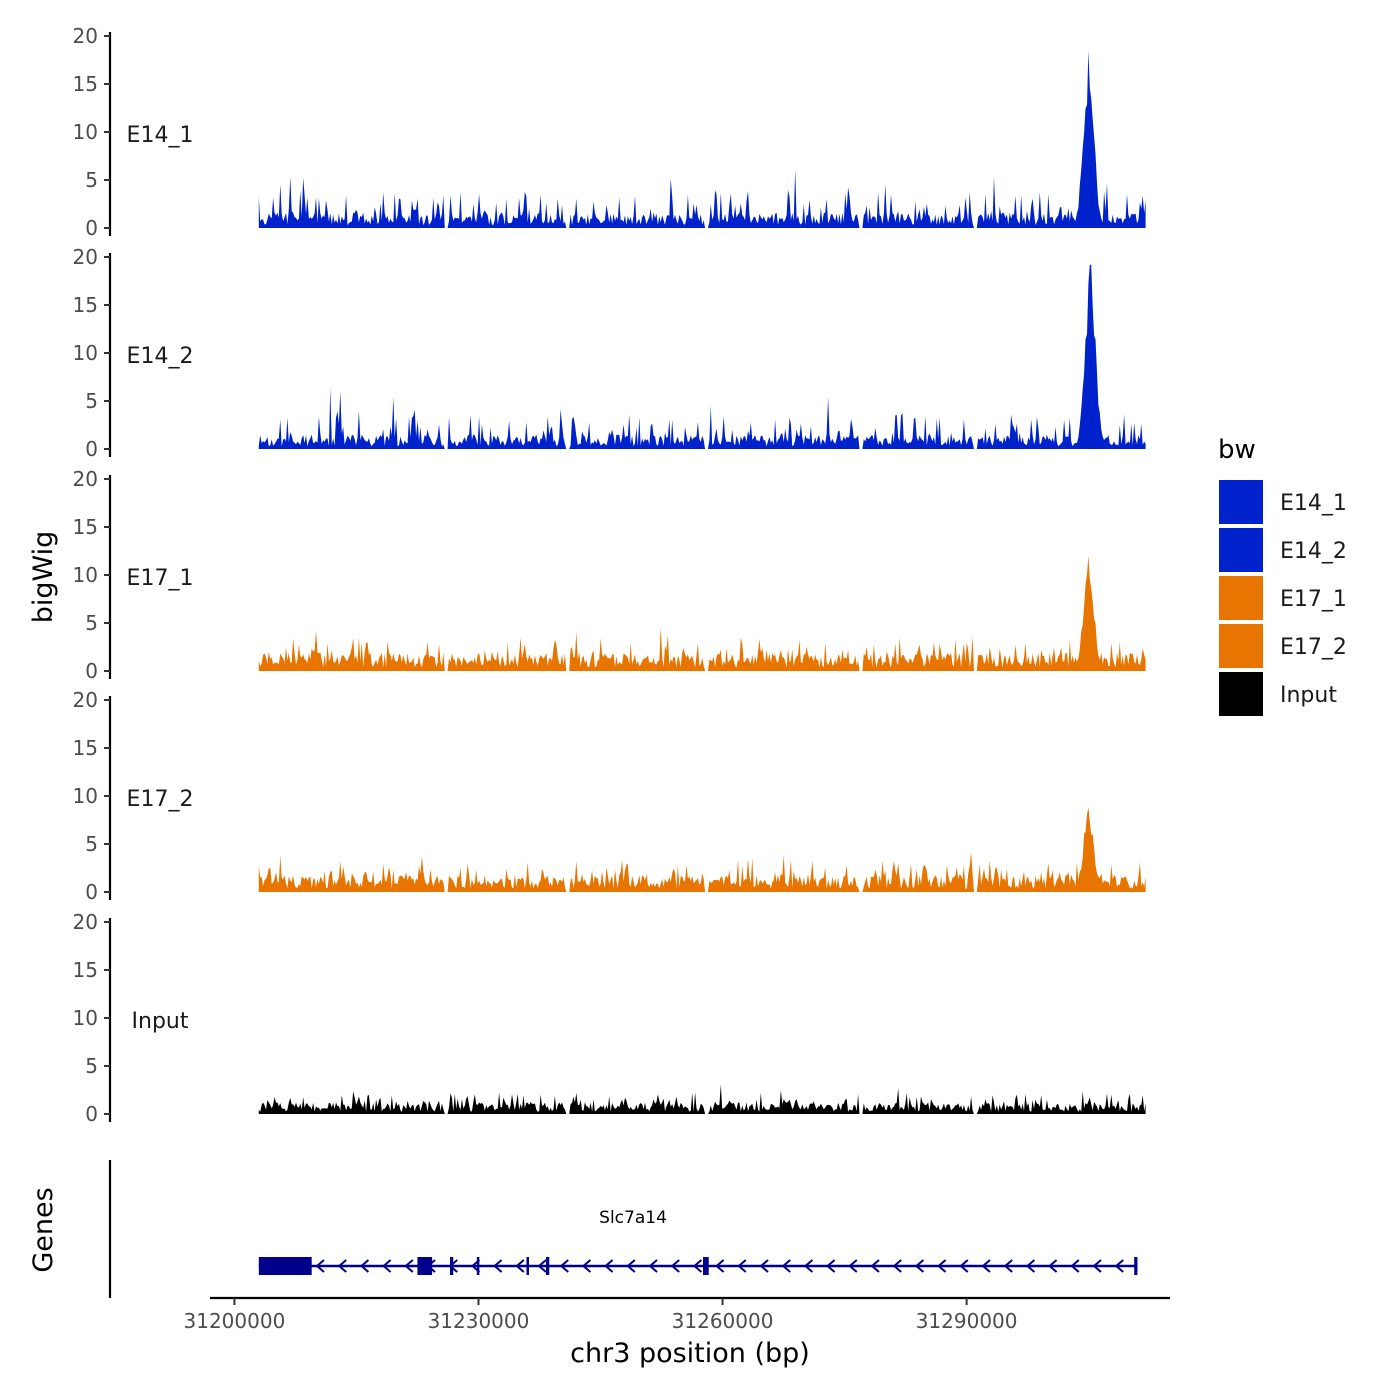 The image size is (1400, 1400). Describe the element at coordinates (698, 1241) in the screenshot. I see `gene-slc7a14: Slc7a14` at that location.